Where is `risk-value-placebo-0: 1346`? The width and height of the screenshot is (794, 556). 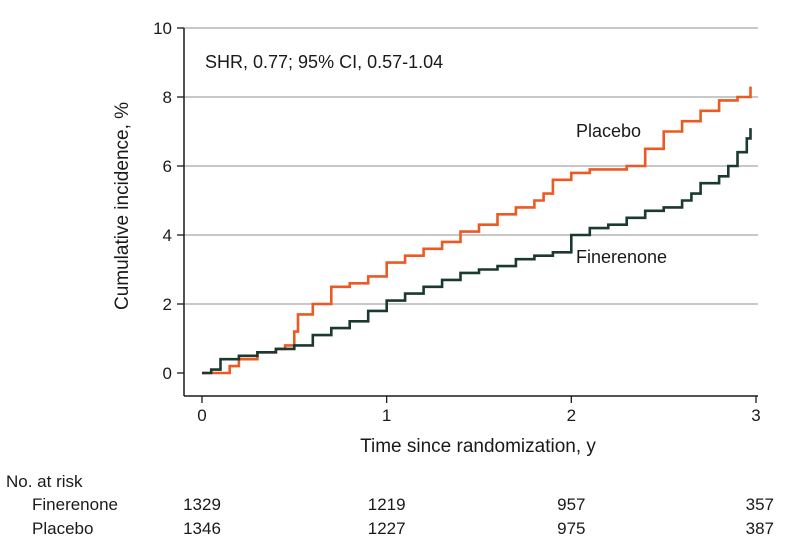 risk-value-placebo-0: 1346 is located at coordinates (202, 528).